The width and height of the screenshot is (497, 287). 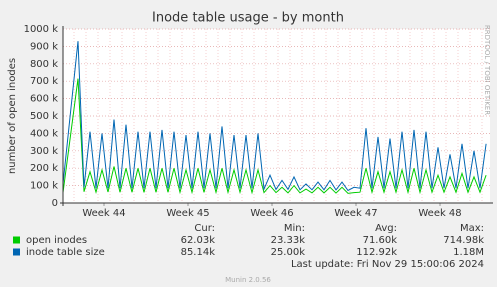 I want to click on x-tick-label: Week 46, so click(x=271, y=213).